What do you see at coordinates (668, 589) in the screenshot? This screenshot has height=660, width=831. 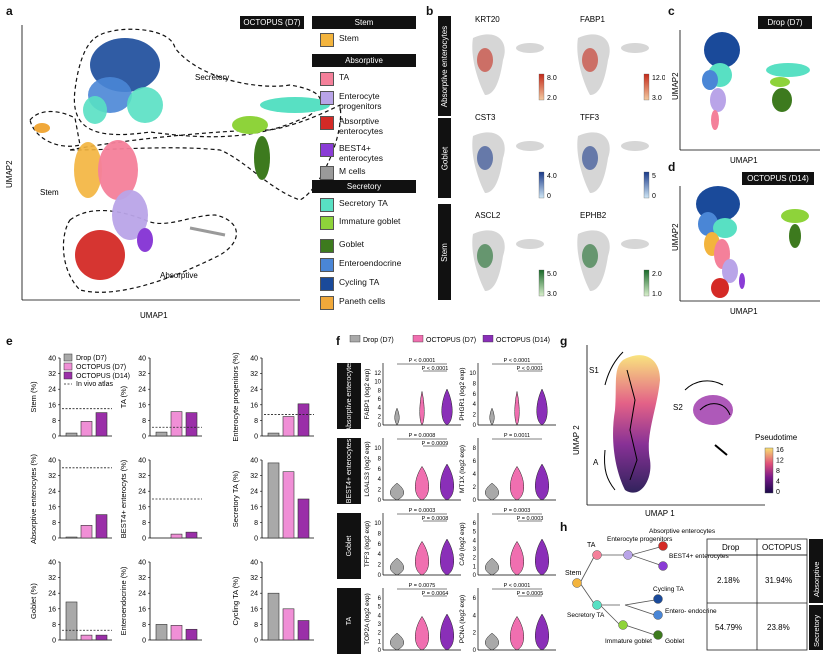 I see `node-cycling-ta: Cycling TA` at bounding box center [668, 589].